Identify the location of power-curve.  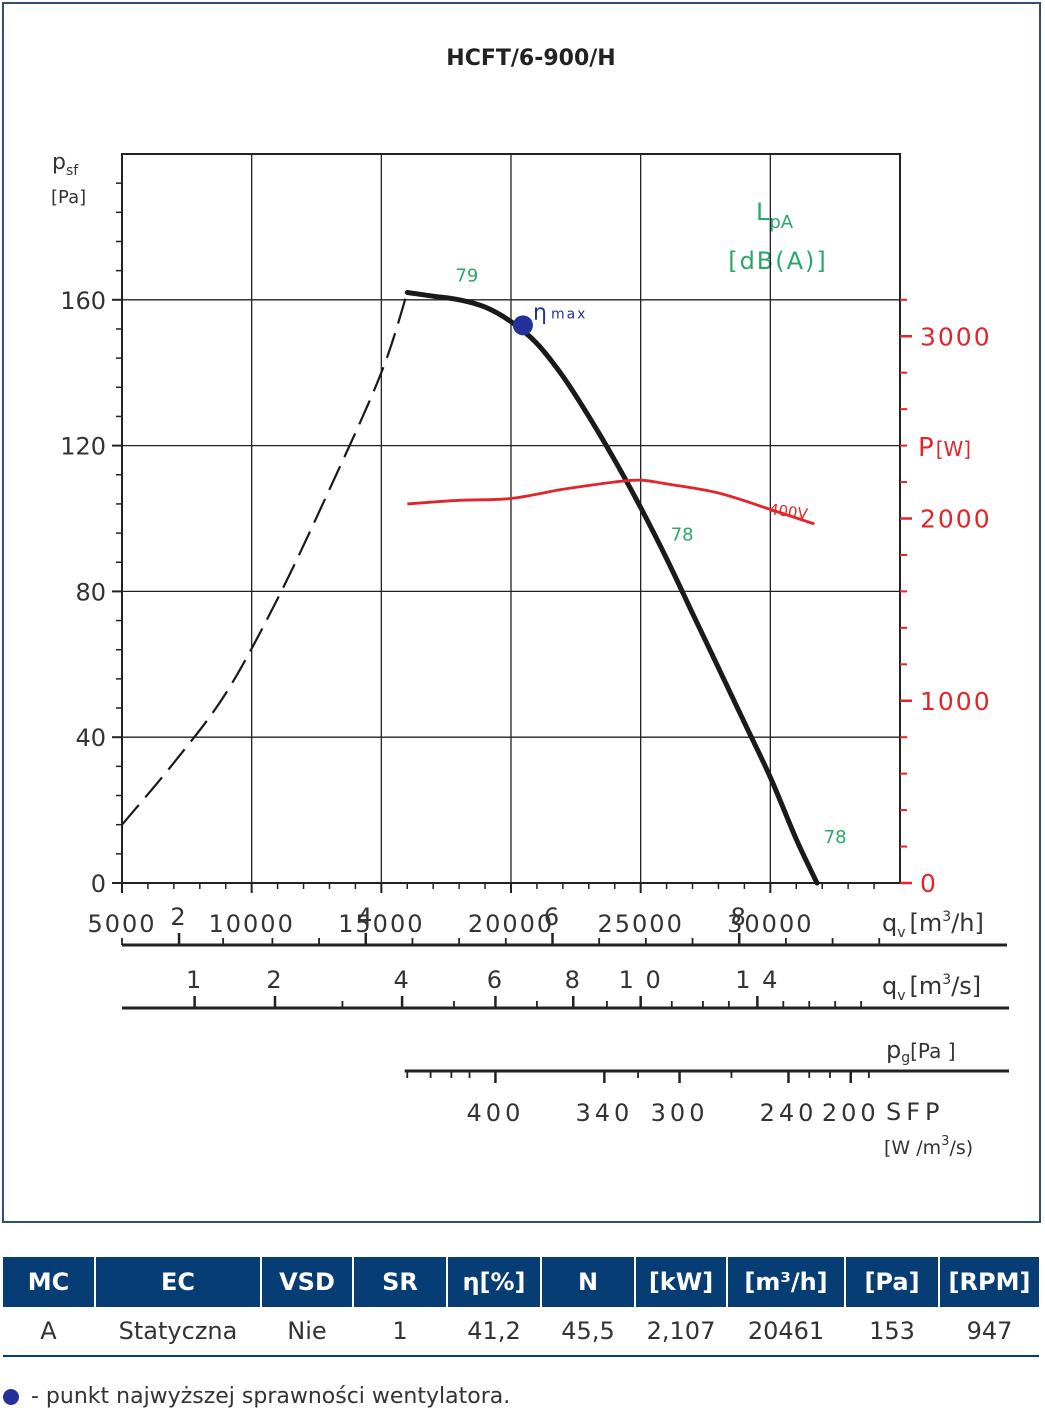
(611, 502).